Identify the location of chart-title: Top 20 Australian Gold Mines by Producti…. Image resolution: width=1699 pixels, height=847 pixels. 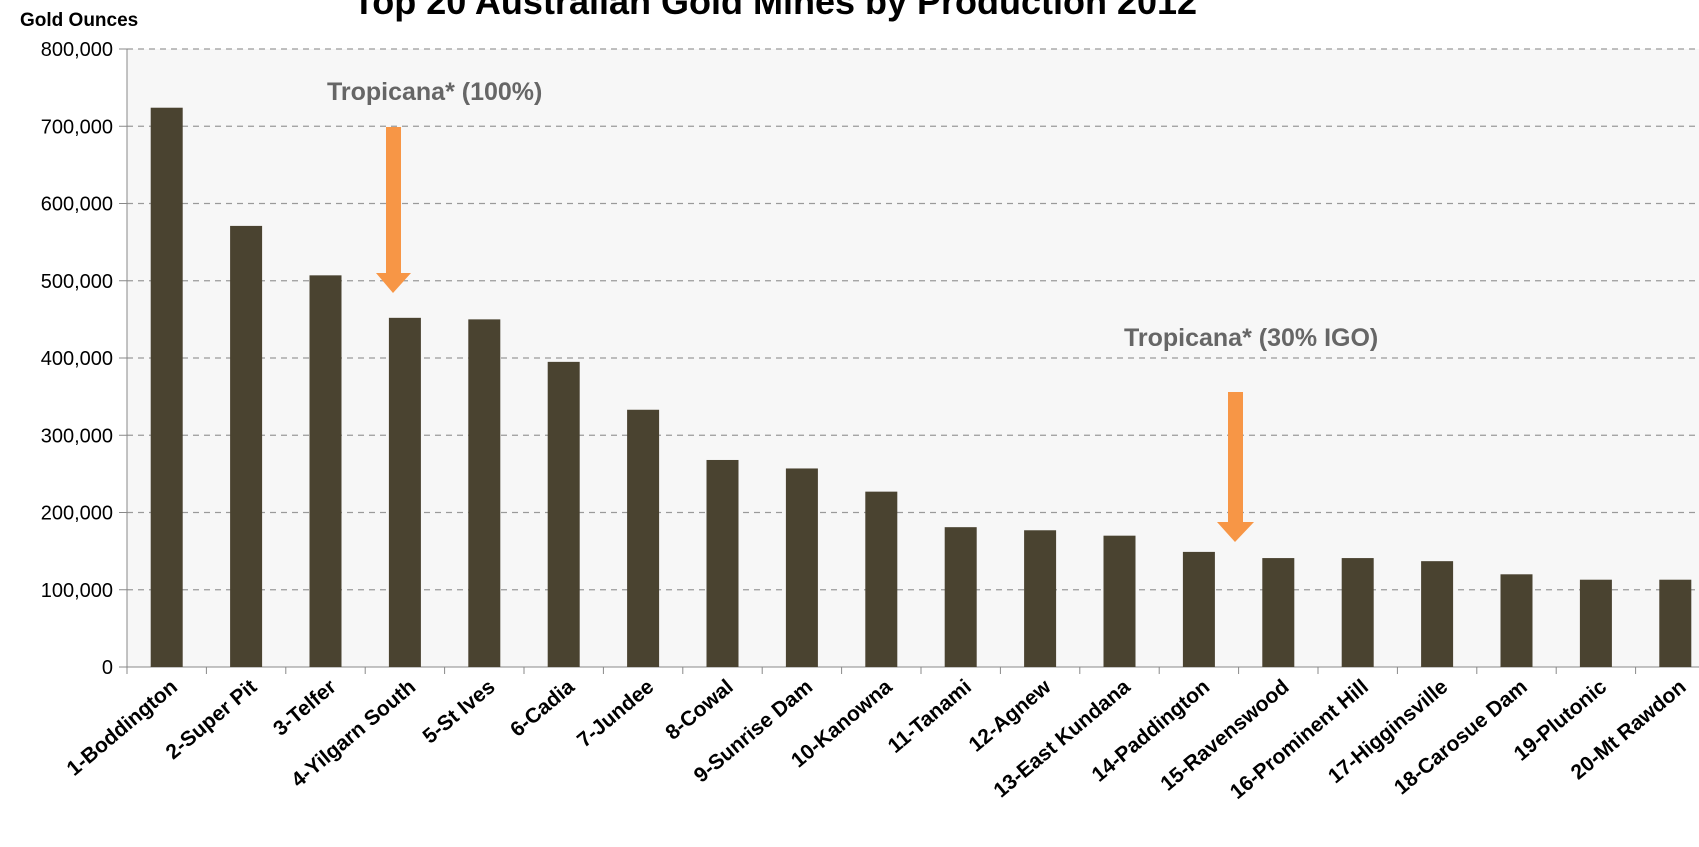
(775, 11).